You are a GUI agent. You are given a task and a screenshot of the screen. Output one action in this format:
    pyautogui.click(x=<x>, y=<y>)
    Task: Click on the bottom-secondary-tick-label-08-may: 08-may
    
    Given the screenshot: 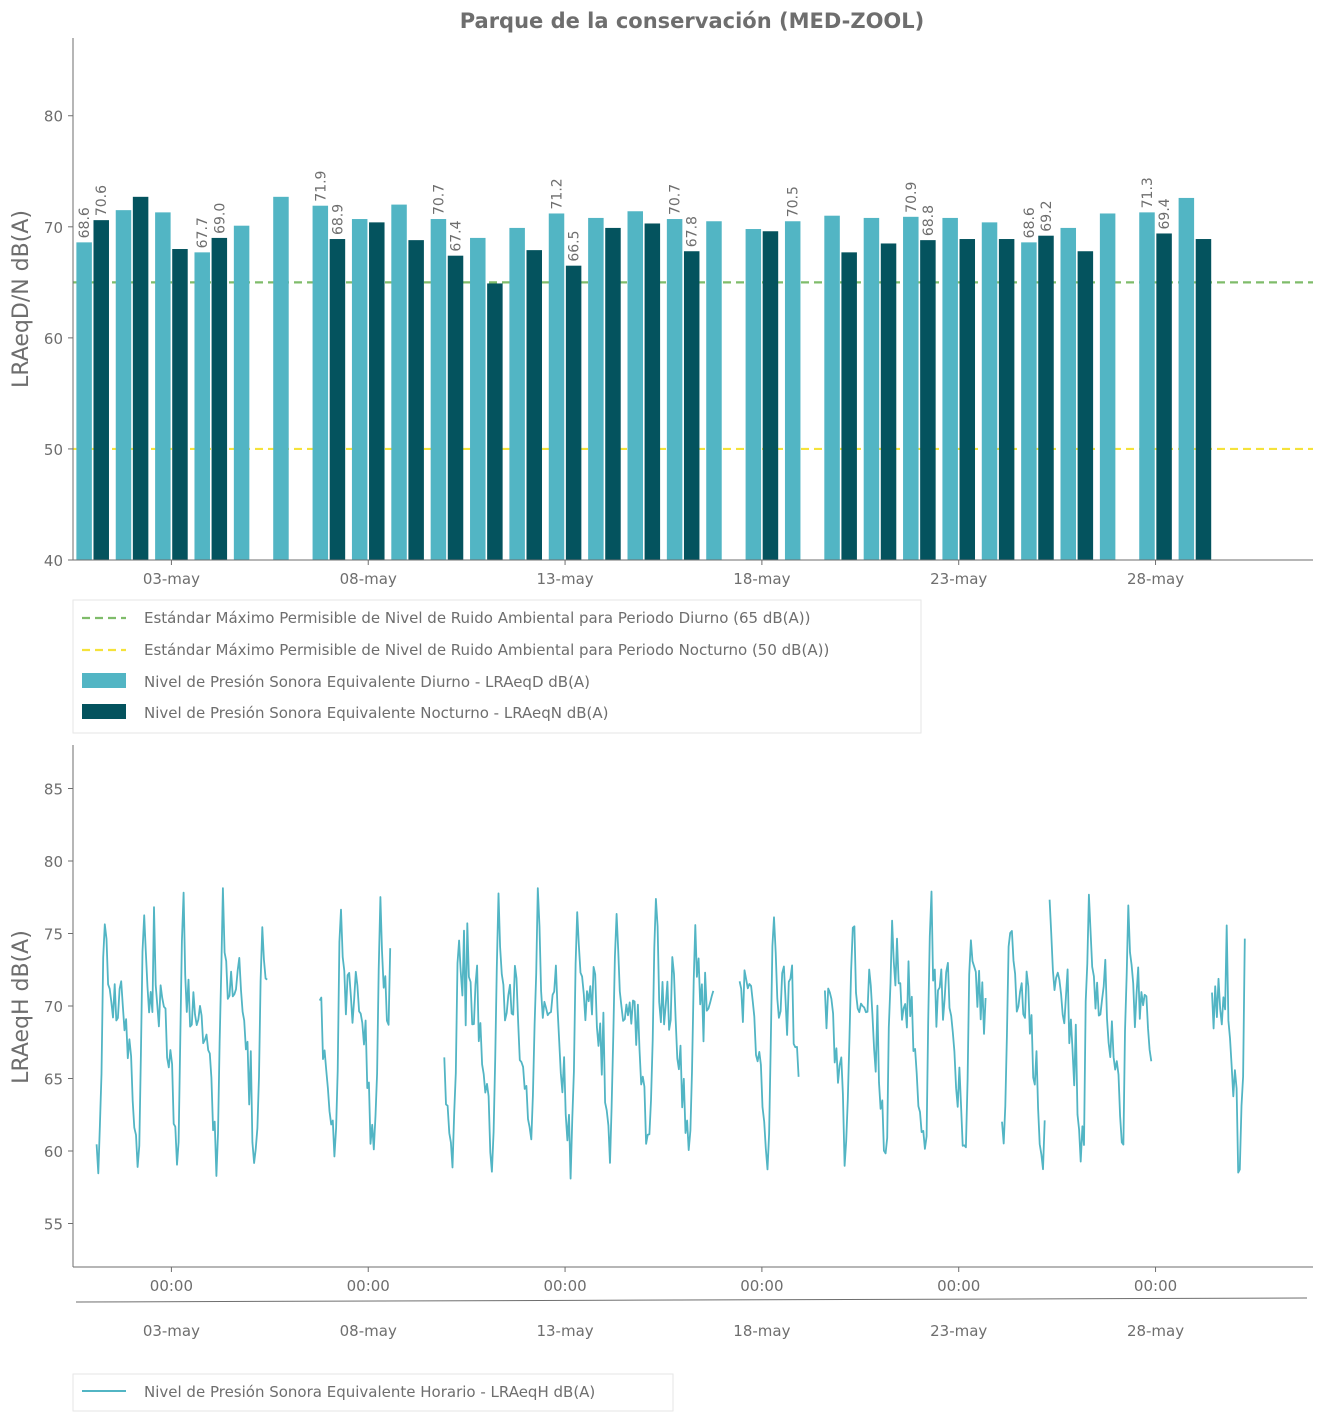 What is the action you would take?
    pyautogui.click(x=368, y=1331)
    